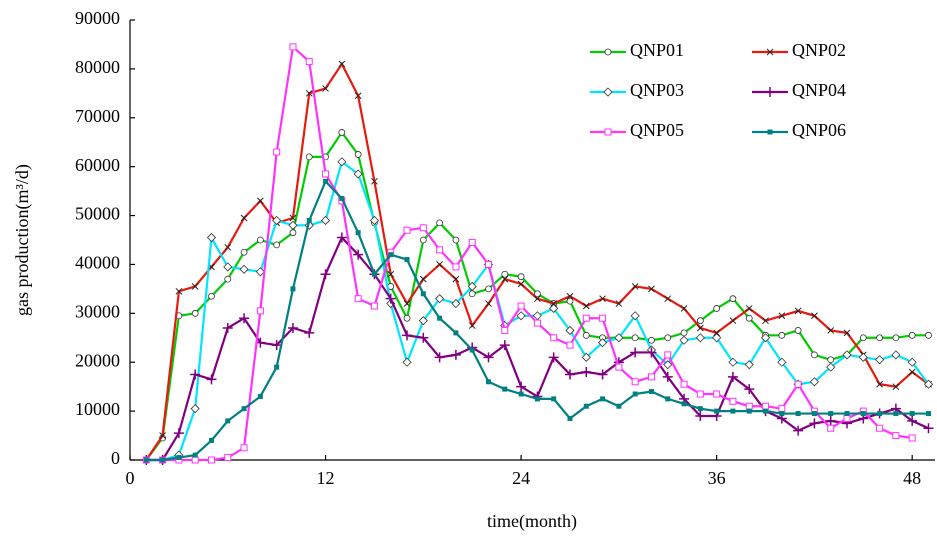 This screenshot has width=937, height=539. What do you see at coordinates (97, 116) in the screenshot?
I see `y-tick-label: 70000` at bounding box center [97, 116].